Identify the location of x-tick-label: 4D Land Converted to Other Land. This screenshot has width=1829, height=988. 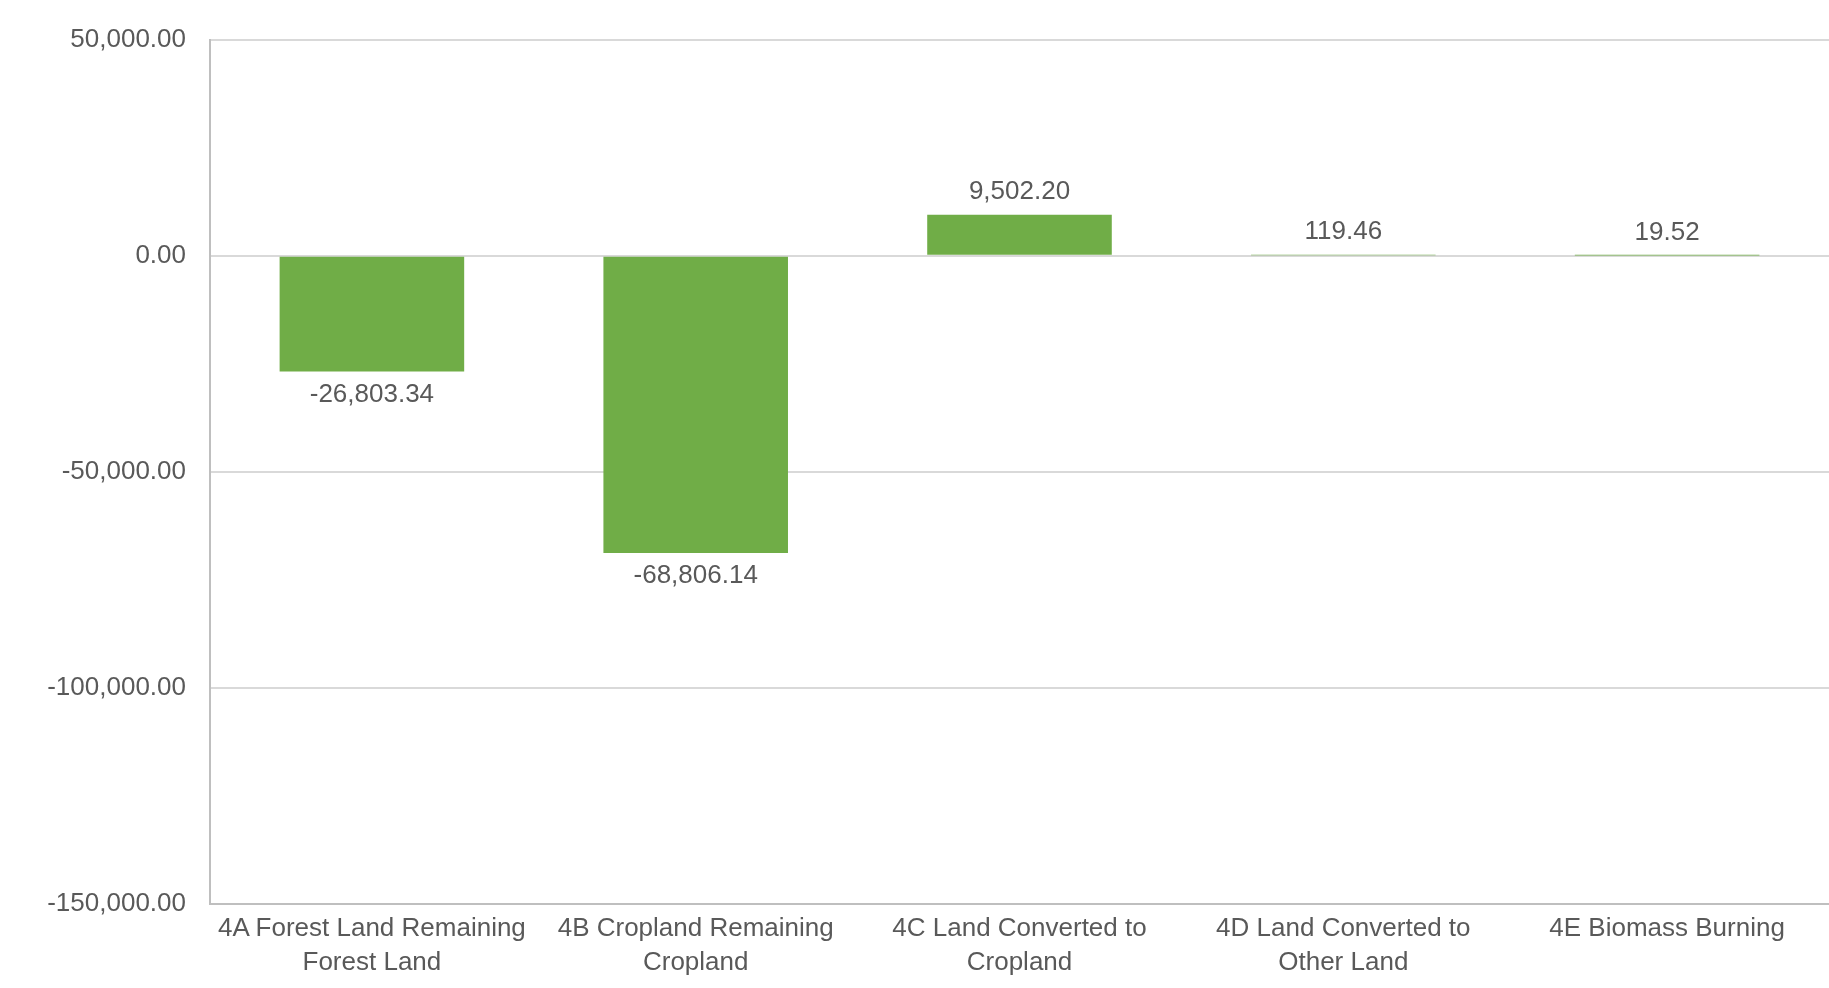
(1343, 944).